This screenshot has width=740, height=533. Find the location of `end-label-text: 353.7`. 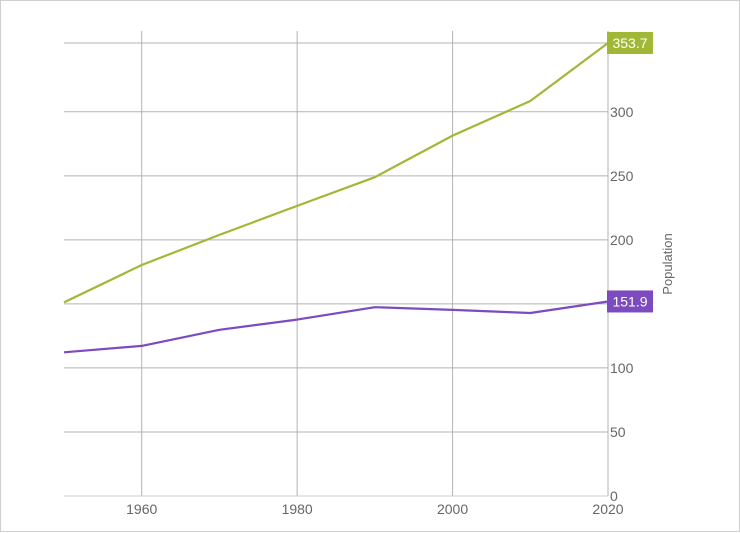

end-label-text: 353.7 is located at coordinates (629, 43).